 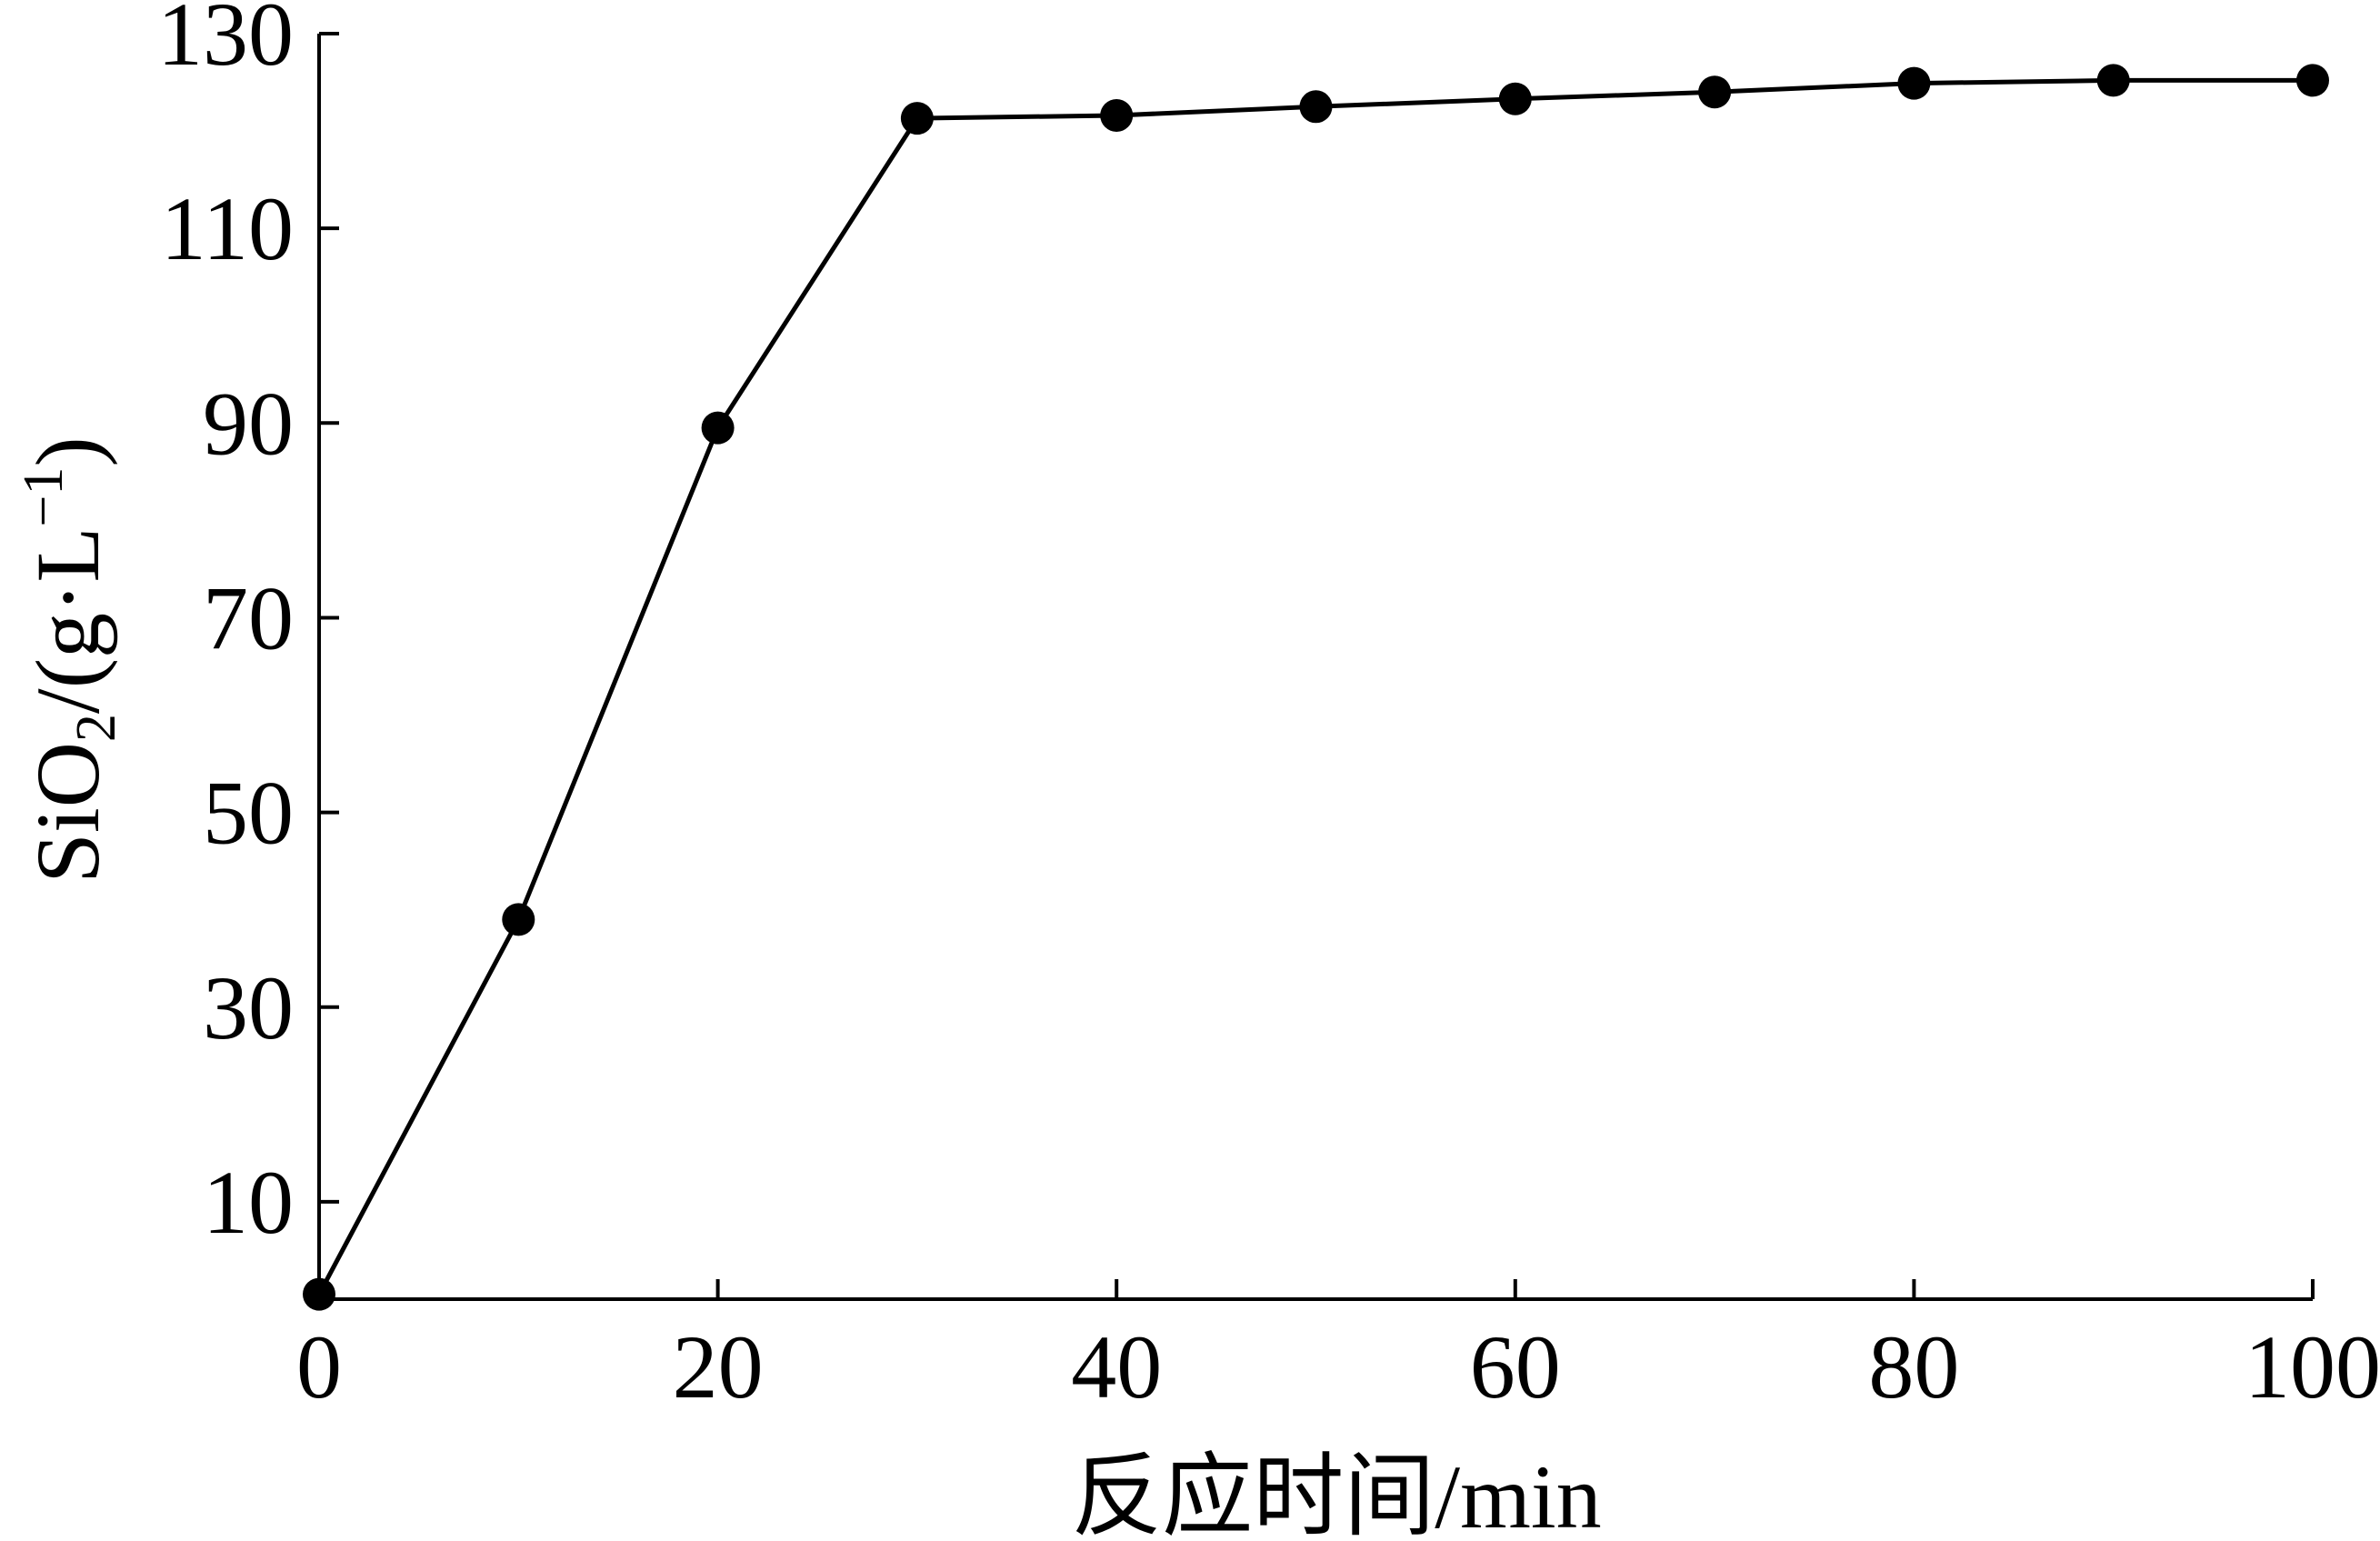 What do you see at coordinates (1336, 1493) in the screenshot?
I see `x-axis-label: 反应时间/min` at bounding box center [1336, 1493].